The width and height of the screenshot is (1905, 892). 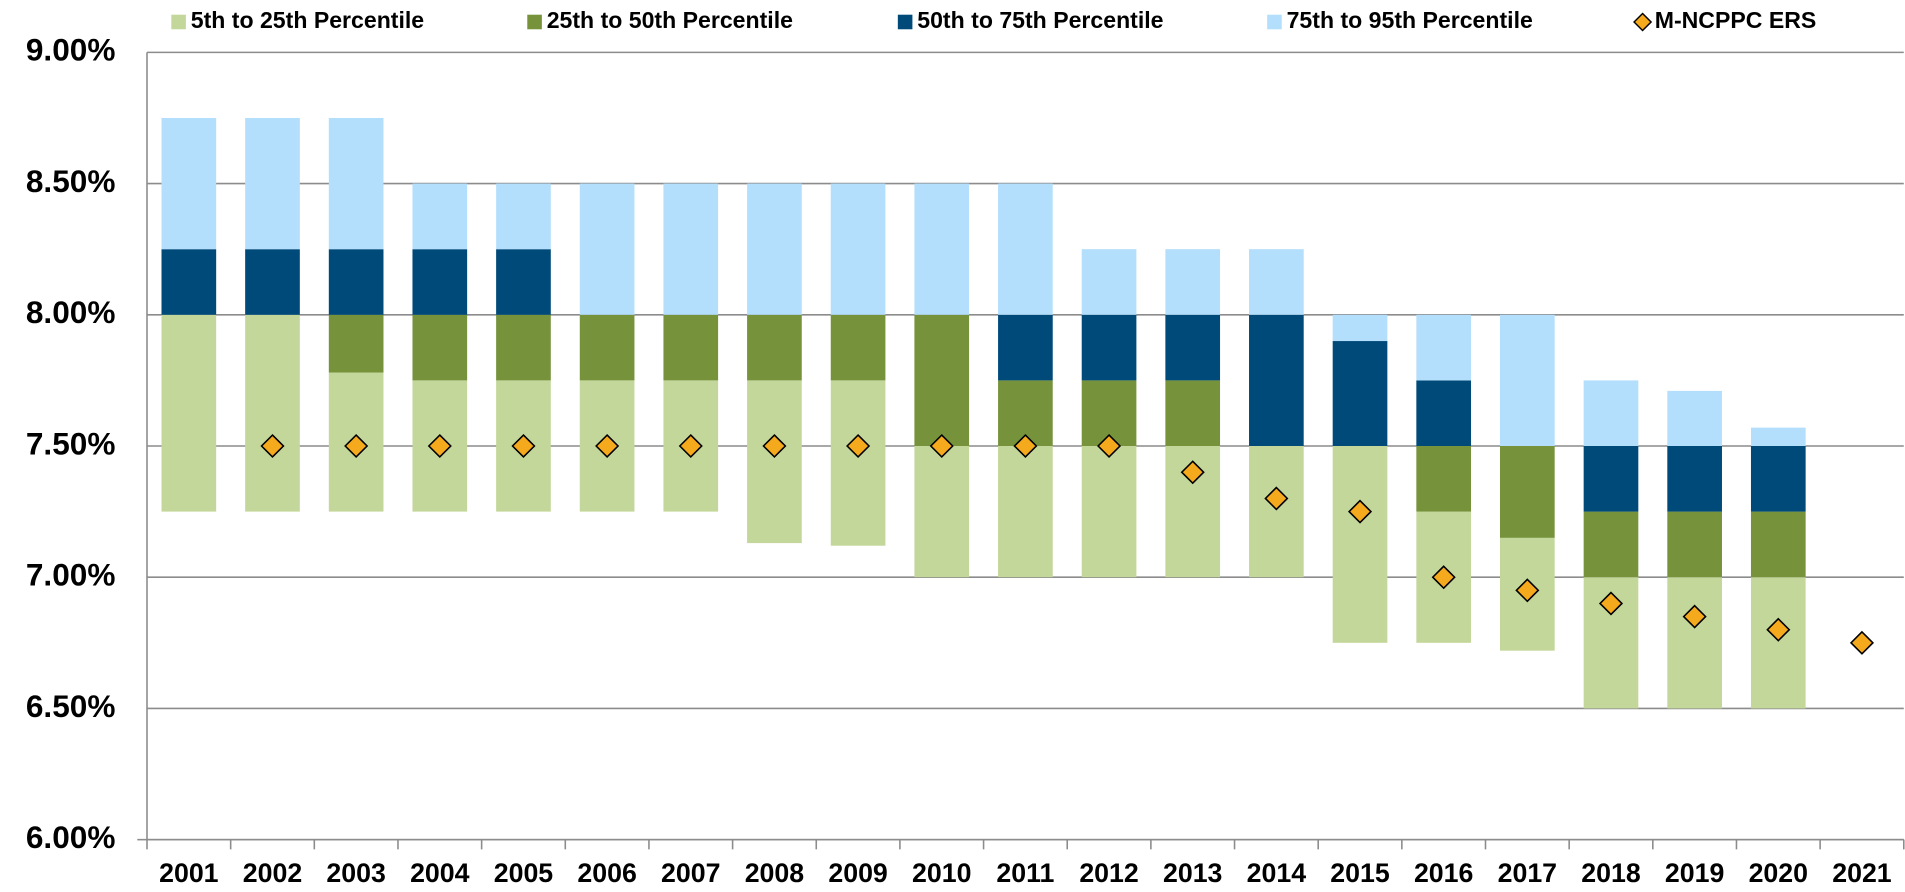 I want to click on x-tick-label: 2006, so click(x=606, y=873).